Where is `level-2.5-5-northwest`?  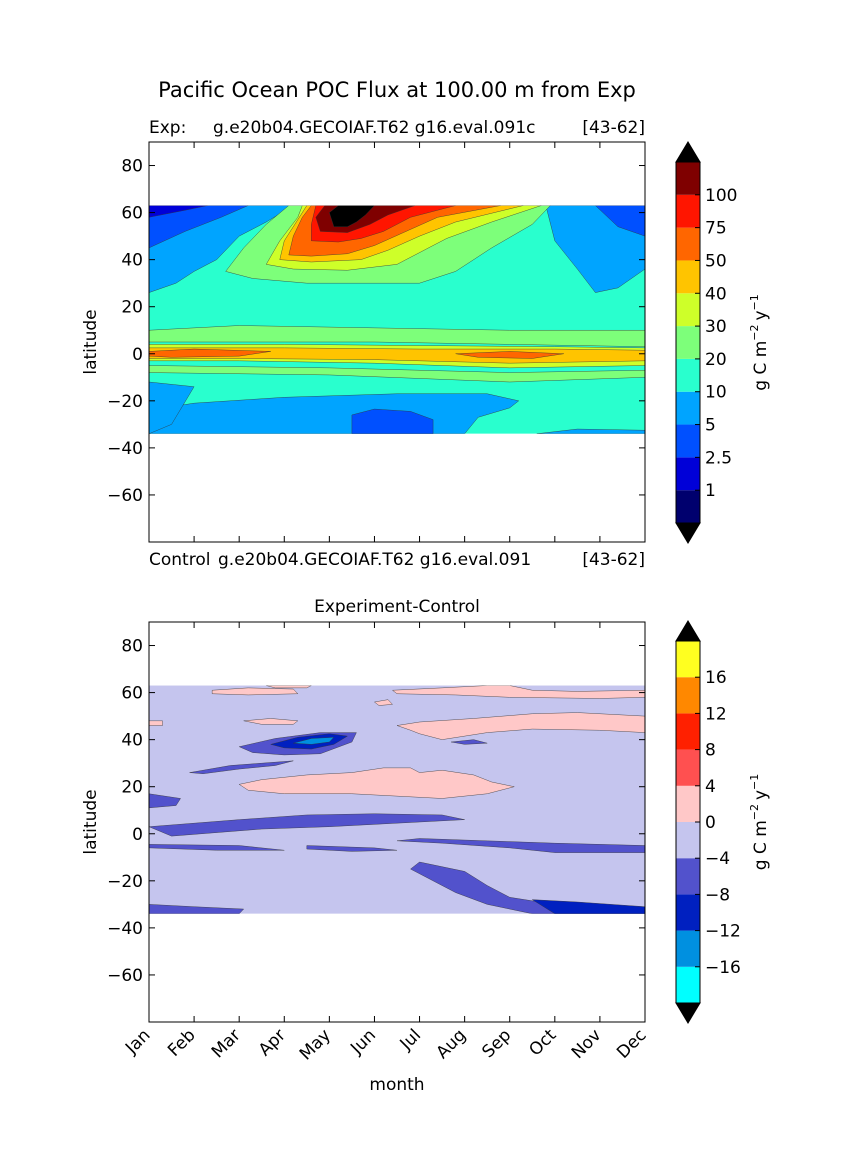 level-2.5-5-northwest is located at coordinates (199, 227).